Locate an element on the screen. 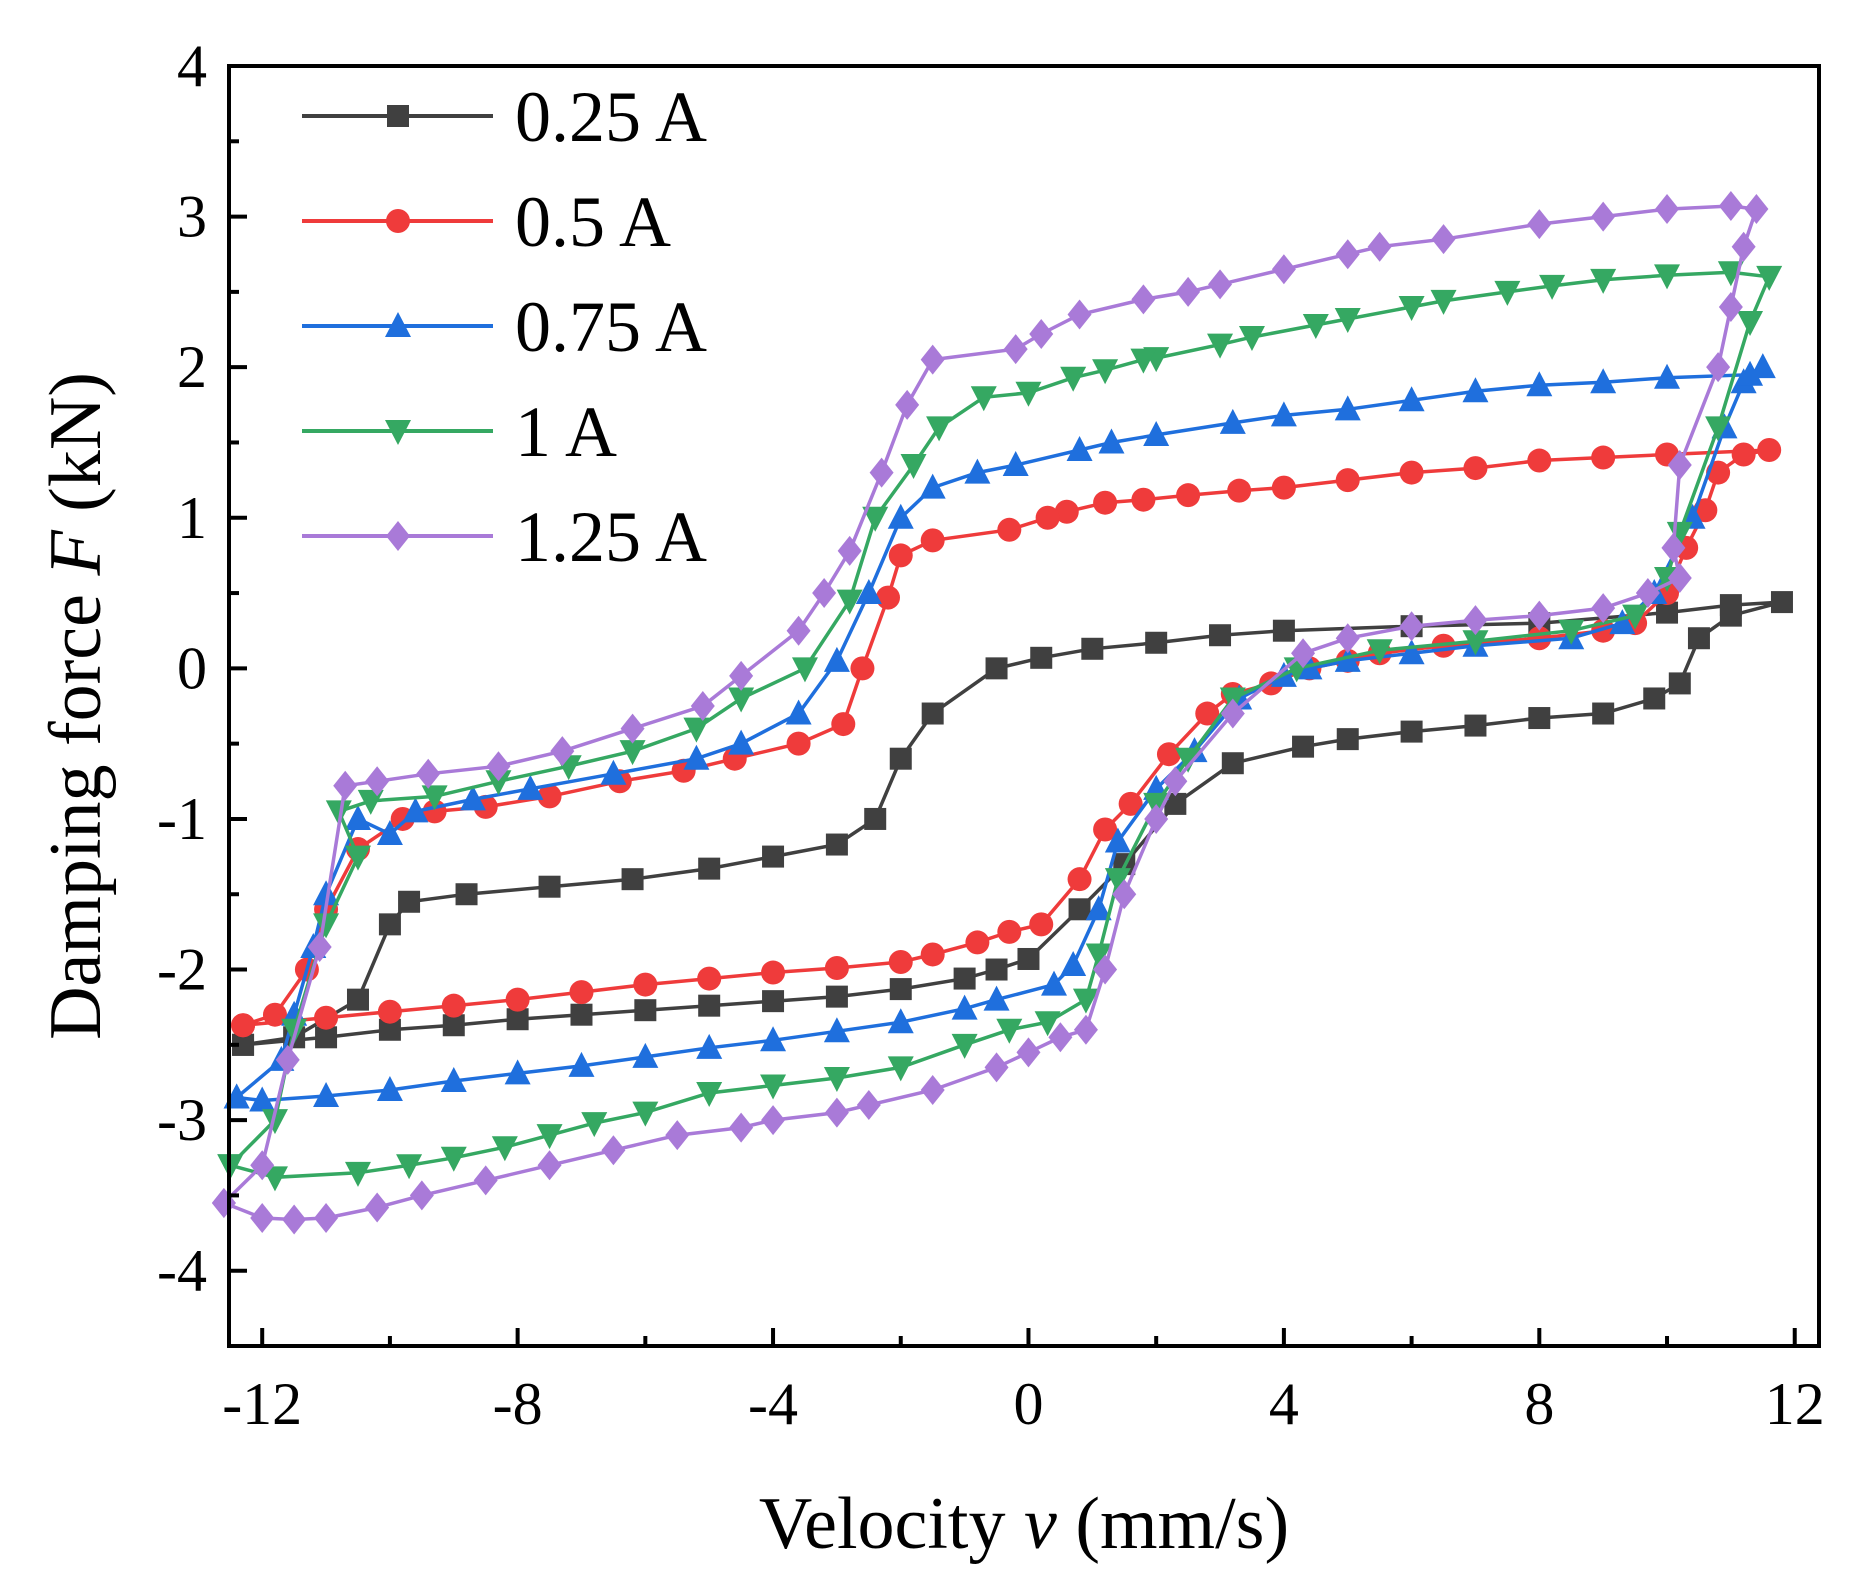 This screenshot has width=1861, height=1584. y-tick-label: -1 is located at coordinates (182, 819).